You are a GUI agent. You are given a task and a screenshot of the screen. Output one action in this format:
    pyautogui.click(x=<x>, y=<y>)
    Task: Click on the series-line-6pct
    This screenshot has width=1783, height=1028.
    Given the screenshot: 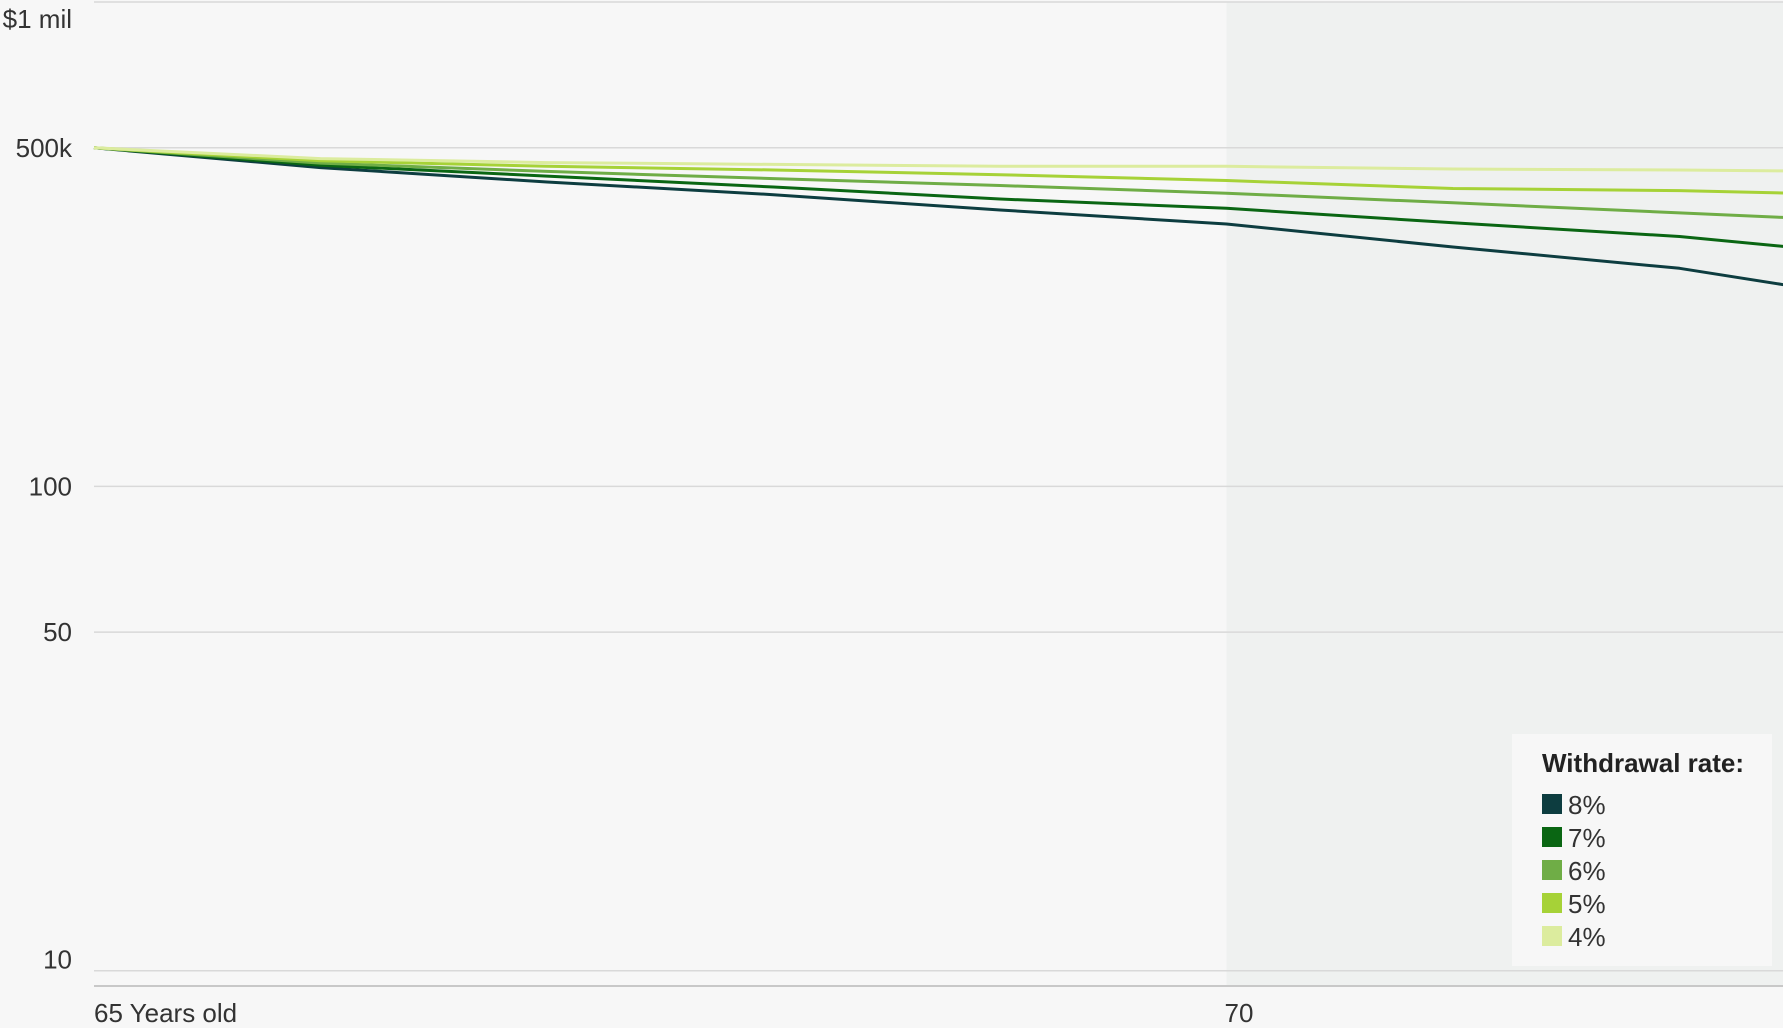 What is the action you would take?
    pyautogui.click(x=938, y=182)
    